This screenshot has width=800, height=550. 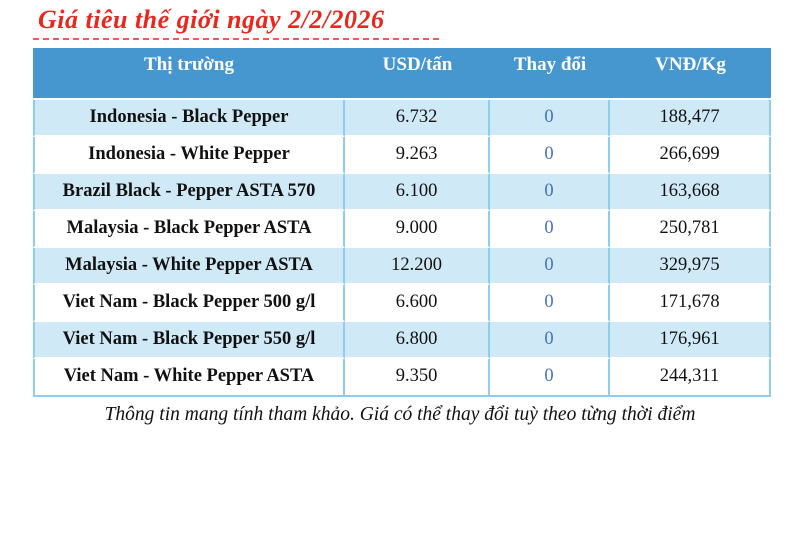 What do you see at coordinates (236, 38) in the screenshot?
I see `title-dashed-underline` at bounding box center [236, 38].